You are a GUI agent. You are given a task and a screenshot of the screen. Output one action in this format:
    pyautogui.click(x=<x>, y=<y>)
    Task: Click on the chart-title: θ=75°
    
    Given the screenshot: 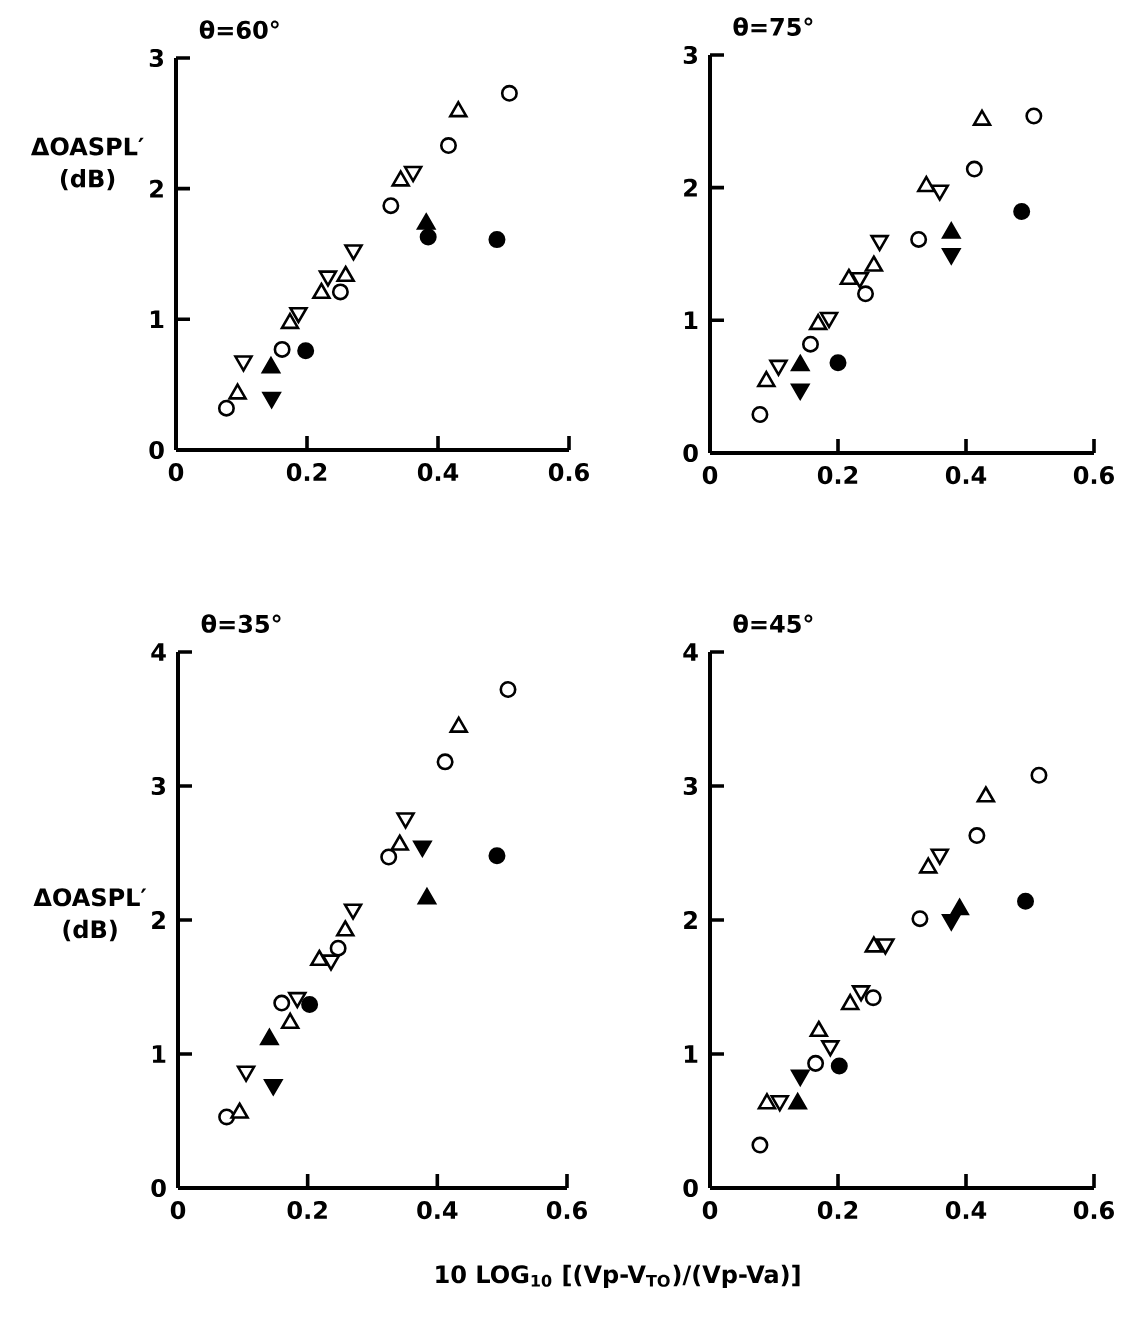 What is the action you would take?
    pyautogui.click(x=773, y=26)
    